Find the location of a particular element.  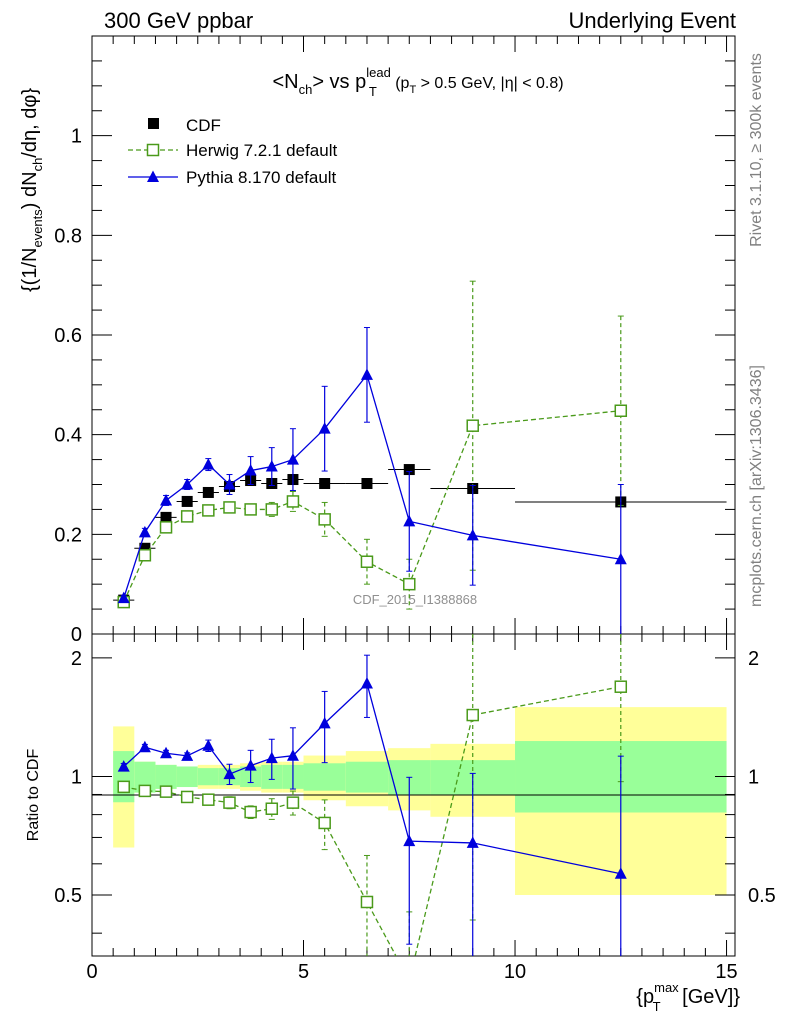

title-part-b-sub: T is located at coordinates (373, 91).